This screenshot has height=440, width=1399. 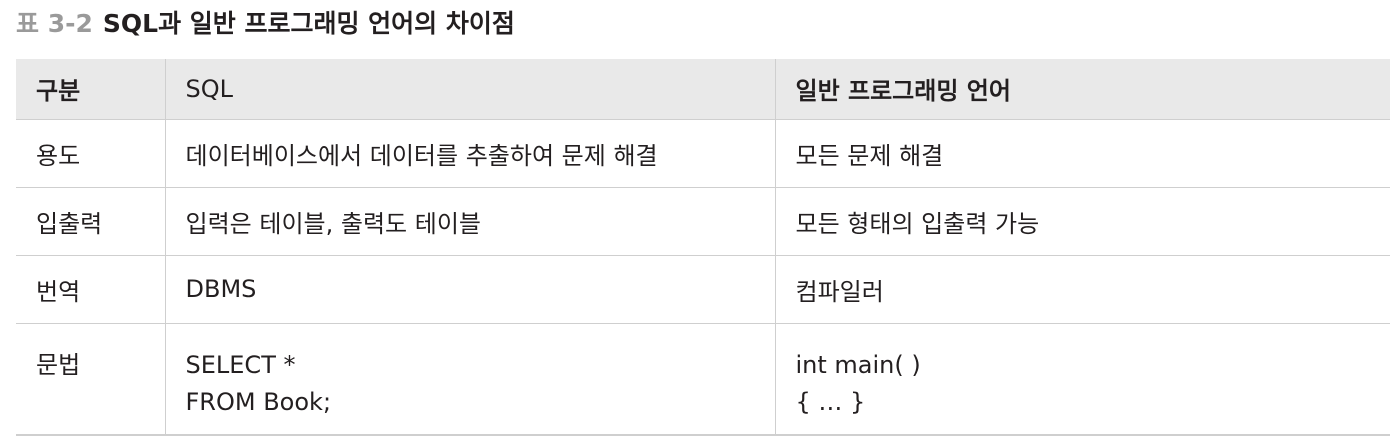 I want to click on general-cell: 모든 형태의 입출력 가능, so click(x=1082, y=221).